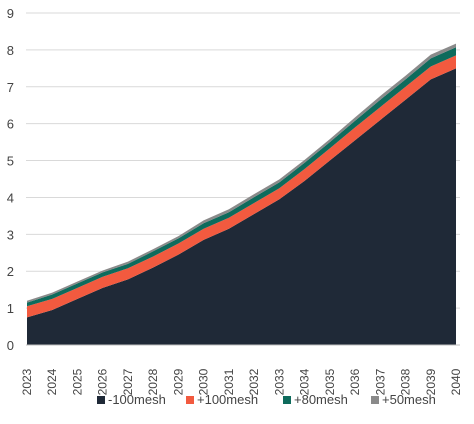 This screenshot has height=424, width=474. I want to click on x-tick-label: 2026, so click(103, 381).